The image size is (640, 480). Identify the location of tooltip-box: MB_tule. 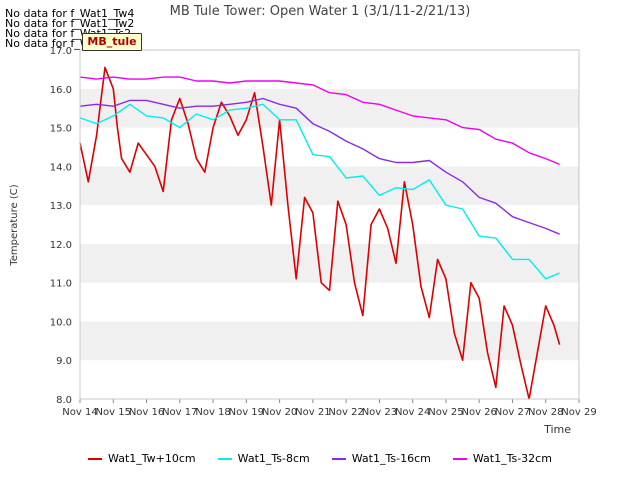
(112, 42).